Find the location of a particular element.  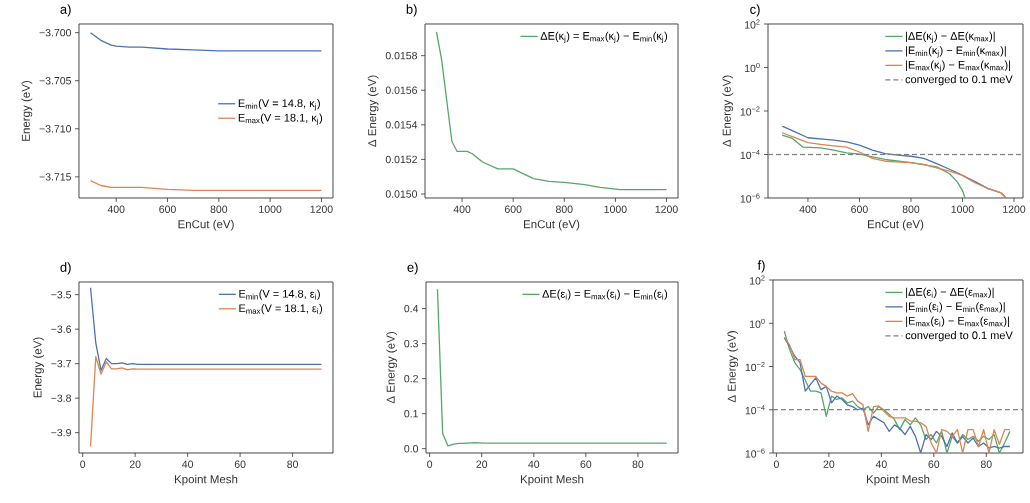

y-tick-label: 0.0152 is located at coordinates (401, 159).